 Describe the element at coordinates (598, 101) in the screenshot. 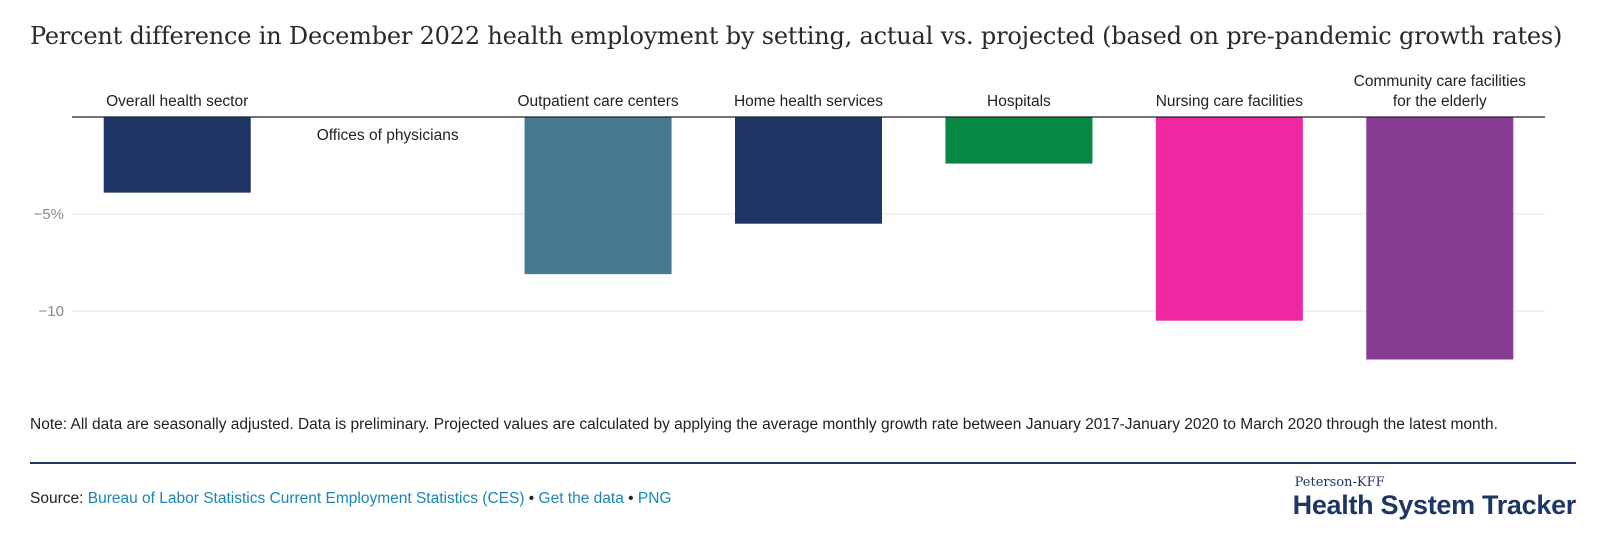

I see `category-label: Outpatient care centers` at that location.